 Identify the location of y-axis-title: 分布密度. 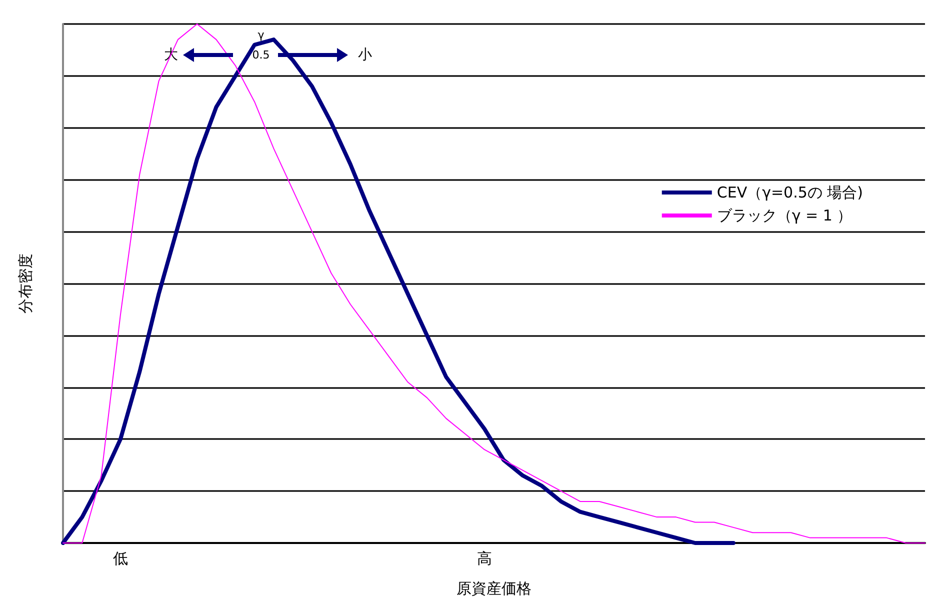
(25, 284).